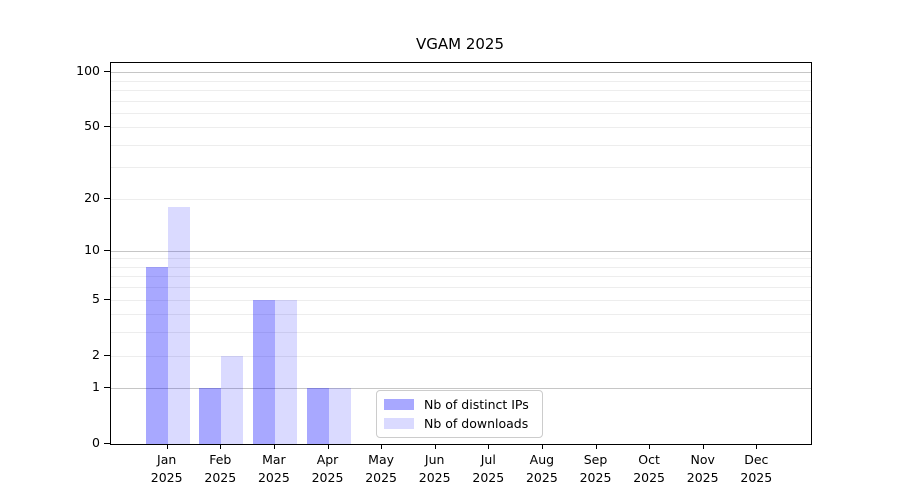 The width and height of the screenshot is (900, 500). I want to click on y-tick-label: 1, so click(96, 387).